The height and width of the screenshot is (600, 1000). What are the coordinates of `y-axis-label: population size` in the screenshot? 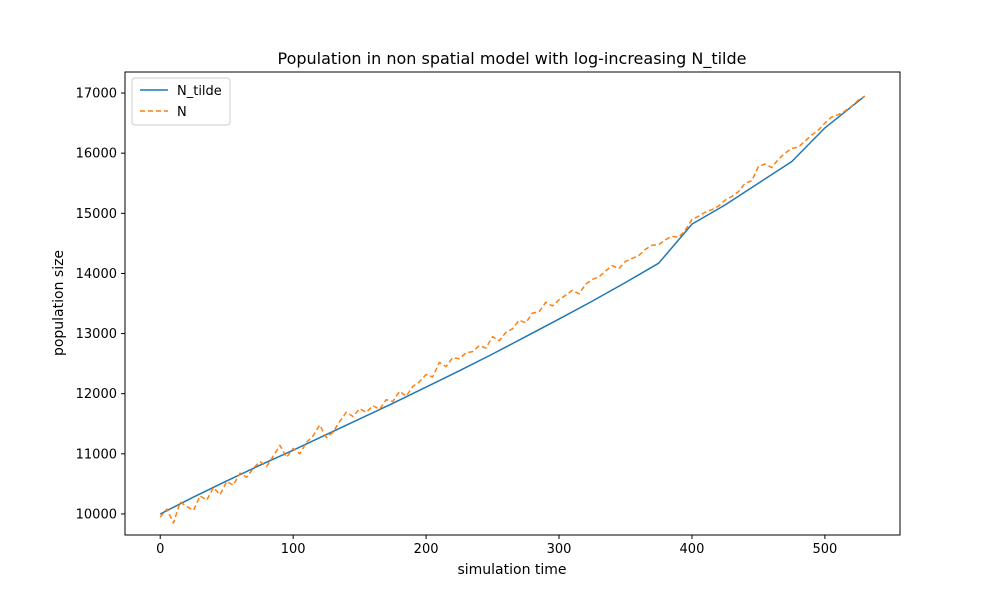 It's located at (59, 303).